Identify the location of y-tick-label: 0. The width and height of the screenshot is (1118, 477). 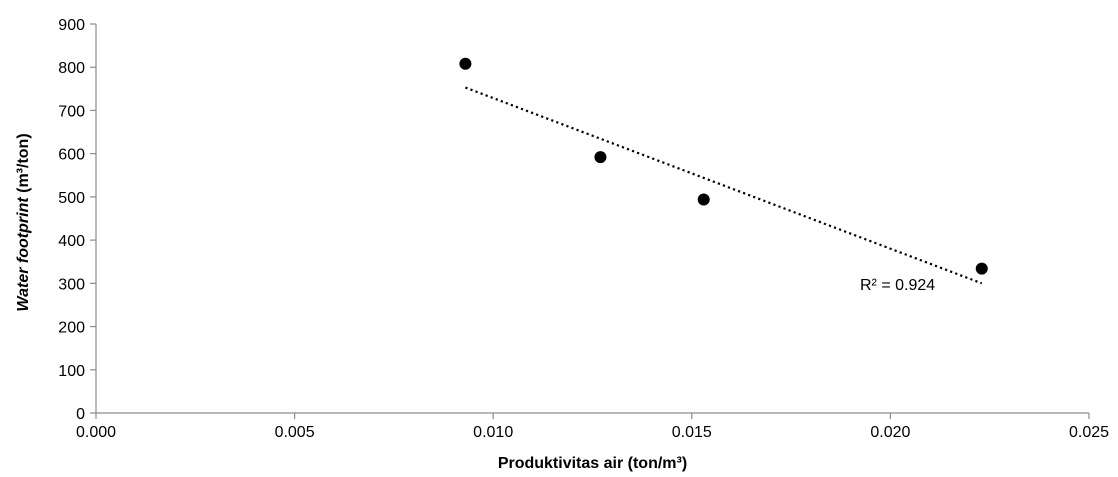
(80, 414).